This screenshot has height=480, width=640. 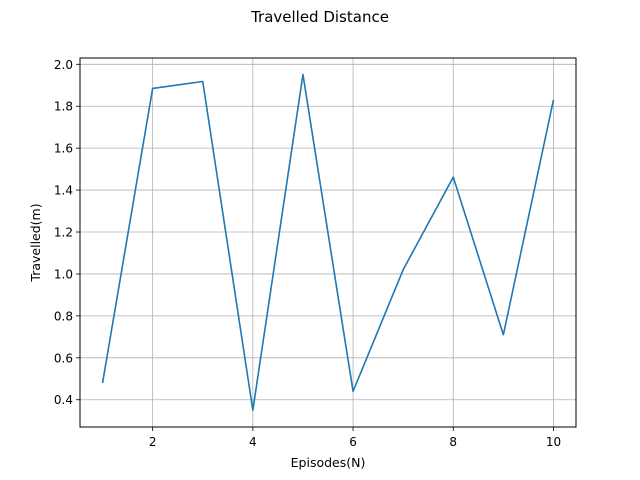 What do you see at coordinates (63, 191) in the screenshot?
I see `y-tick-label: 1.4` at bounding box center [63, 191].